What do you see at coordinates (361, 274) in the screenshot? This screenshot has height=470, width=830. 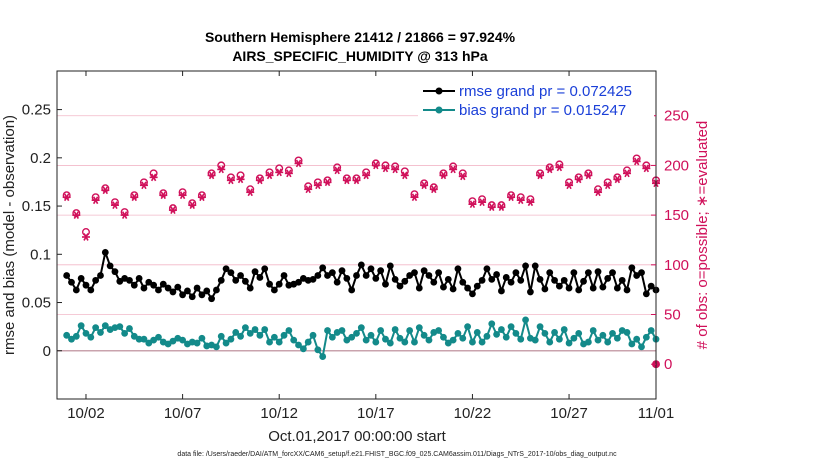 I see `rmse-line` at bounding box center [361, 274].